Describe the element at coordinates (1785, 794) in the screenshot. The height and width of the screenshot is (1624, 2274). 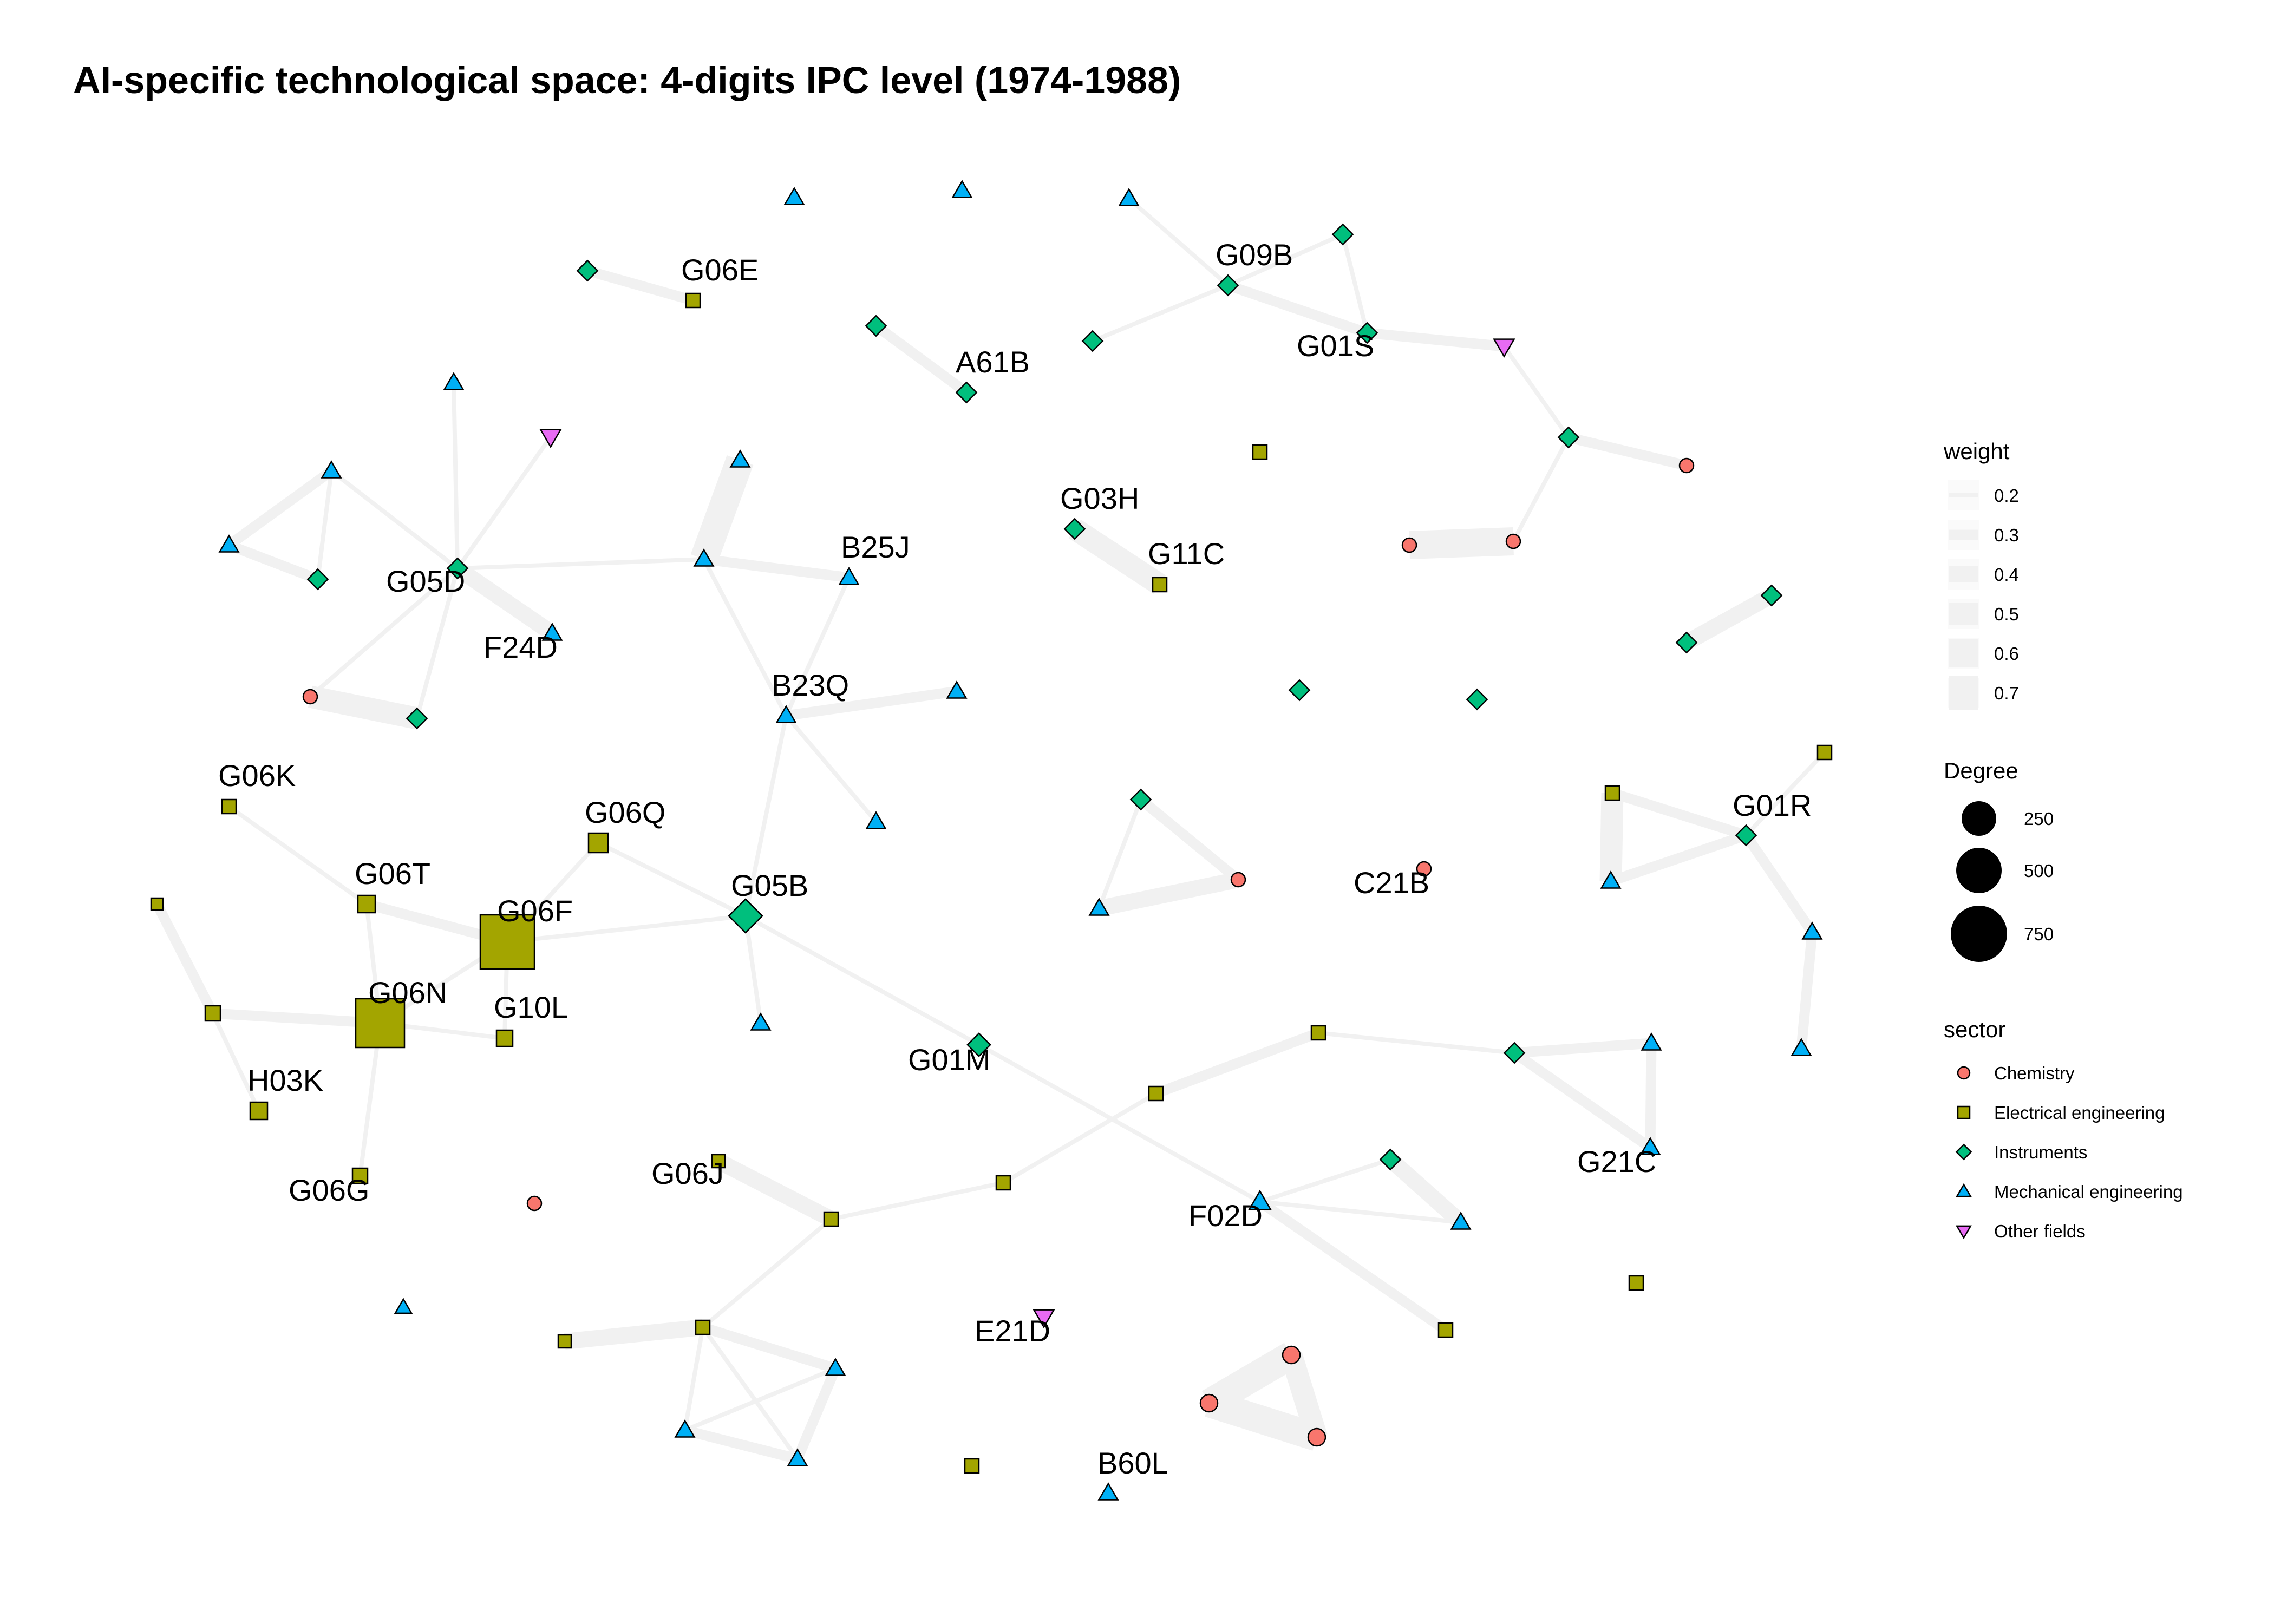
I see `edge-G01R-n_elec_h` at that location.